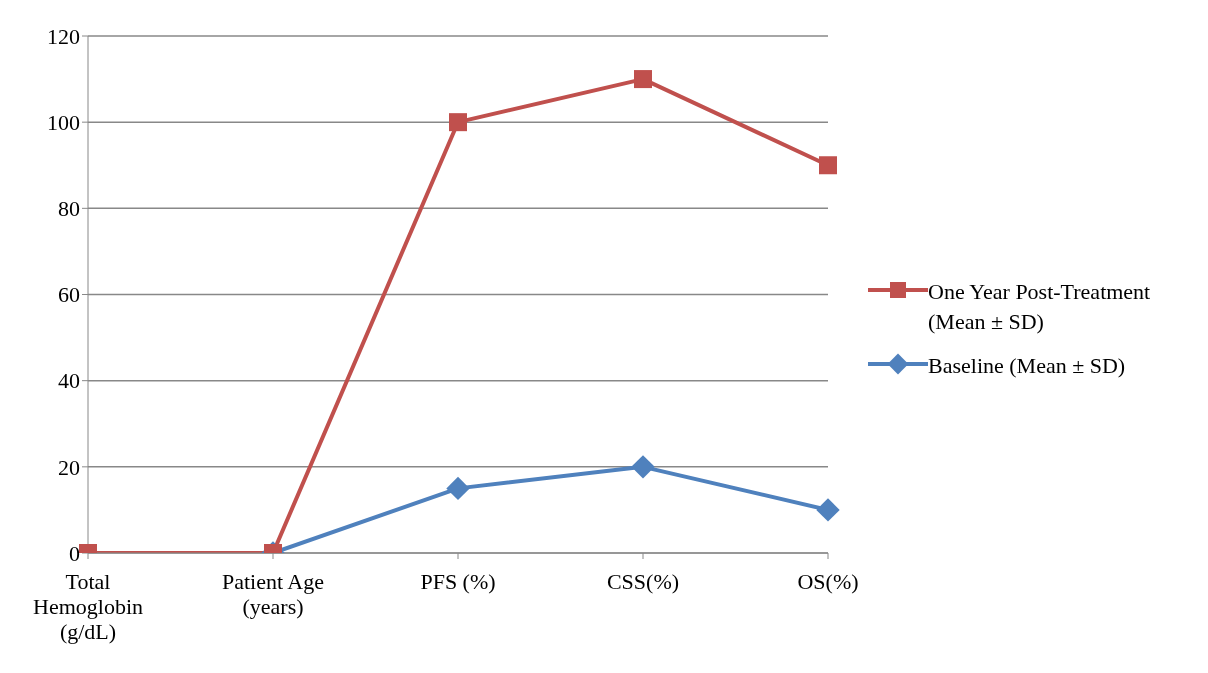 This screenshot has width=1208, height=673. I want to click on y-tick-label: 40, so click(69, 381).